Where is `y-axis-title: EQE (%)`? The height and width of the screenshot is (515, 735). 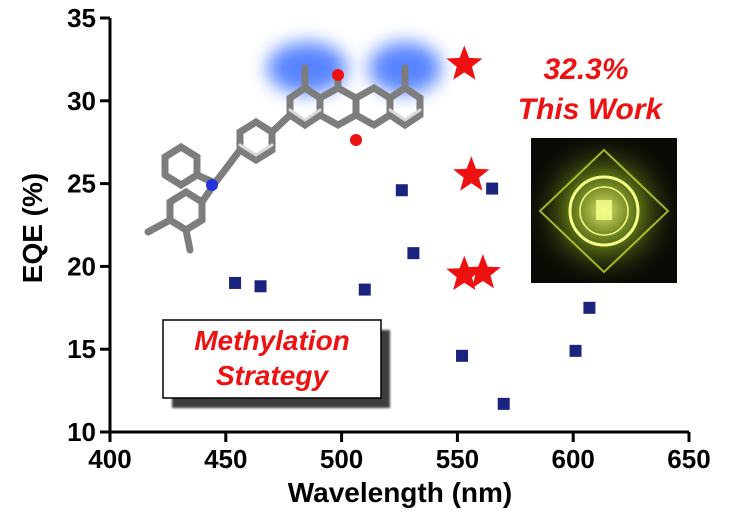 y-axis-title: EQE (%) is located at coordinates (32, 228).